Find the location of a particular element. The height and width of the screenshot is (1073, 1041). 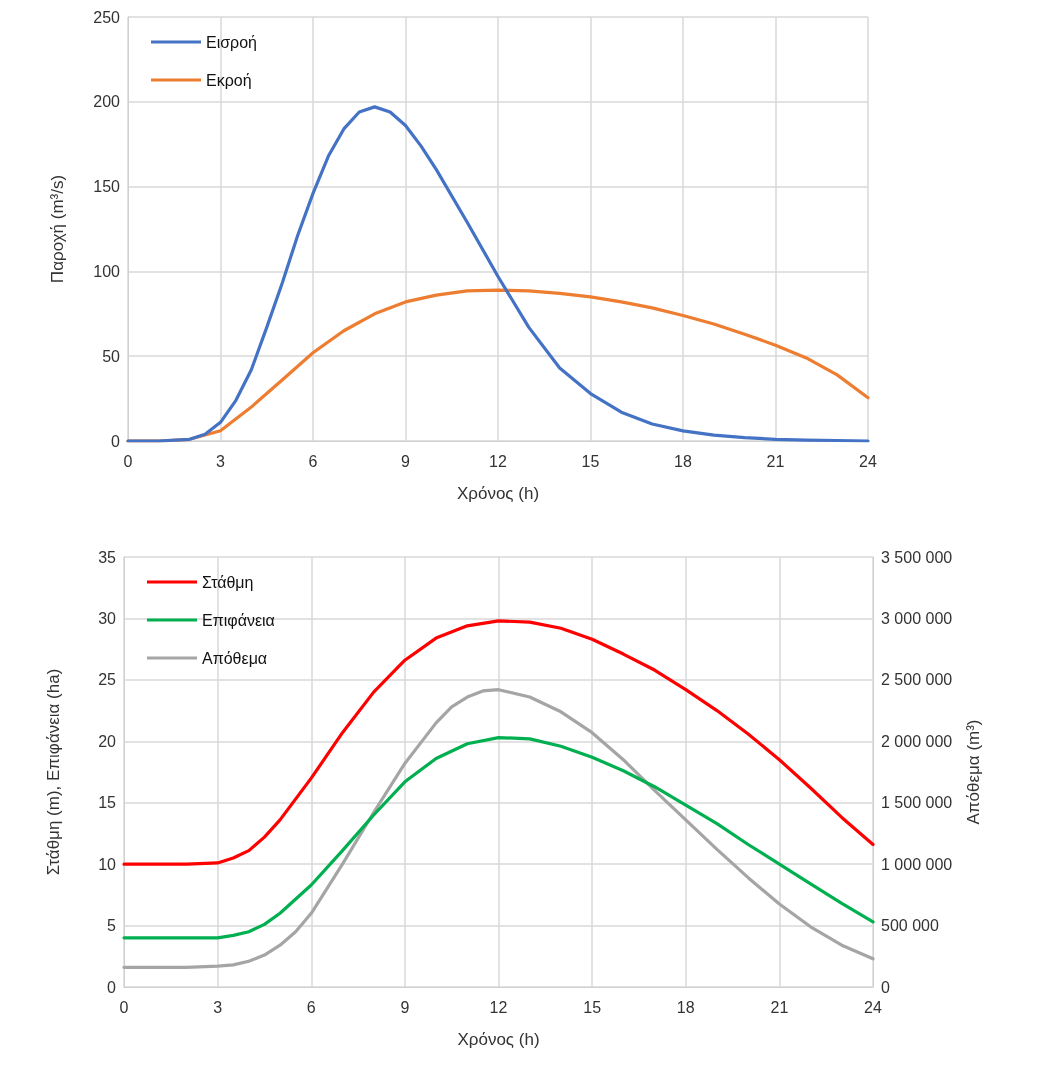

y-tick-label: 200 is located at coordinates (107, 102).